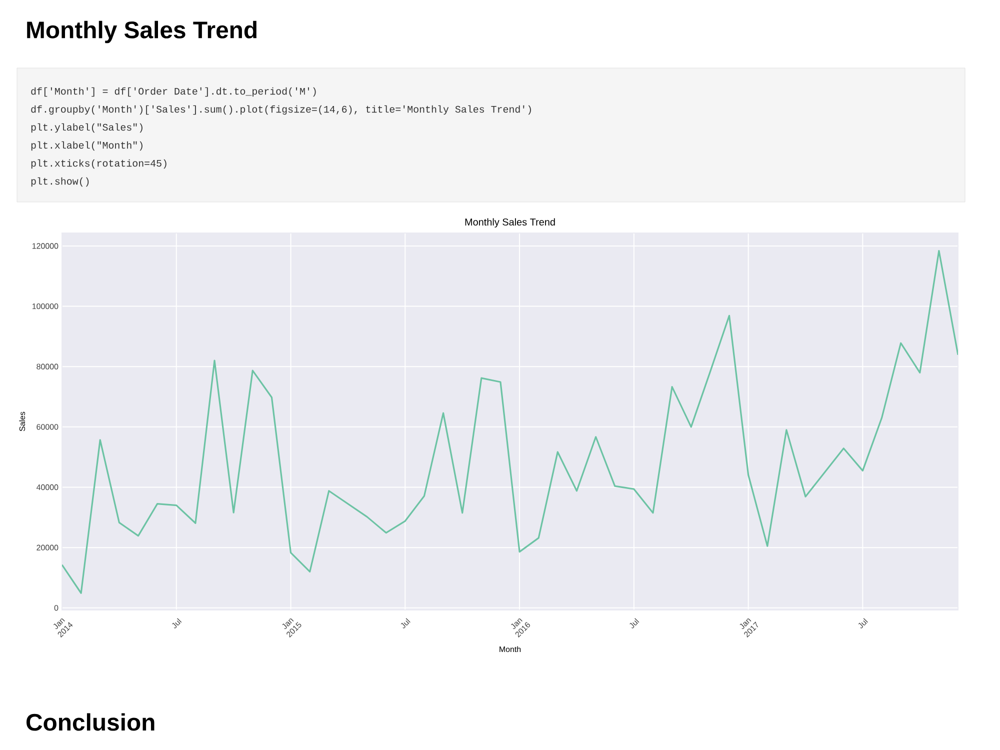  I want to click on text: plt.xlabel("Month"), so click(86, 146).